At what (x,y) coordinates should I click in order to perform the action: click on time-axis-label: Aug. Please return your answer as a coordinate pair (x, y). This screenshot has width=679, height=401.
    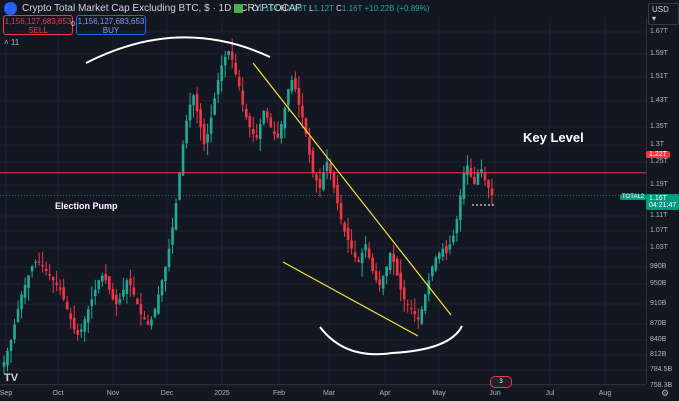
    Looking at the image, I should click on (605, 393).